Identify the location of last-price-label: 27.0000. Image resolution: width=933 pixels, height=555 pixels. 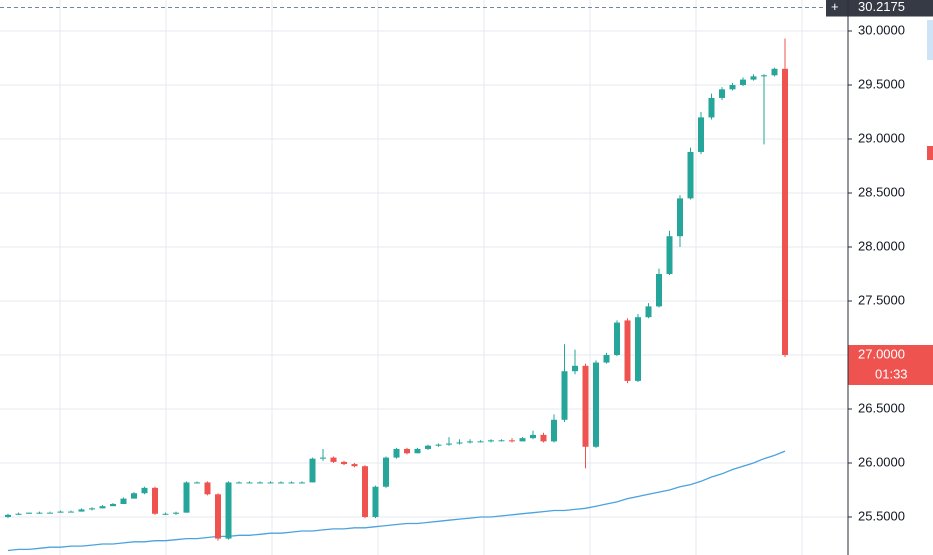
(881, 353).